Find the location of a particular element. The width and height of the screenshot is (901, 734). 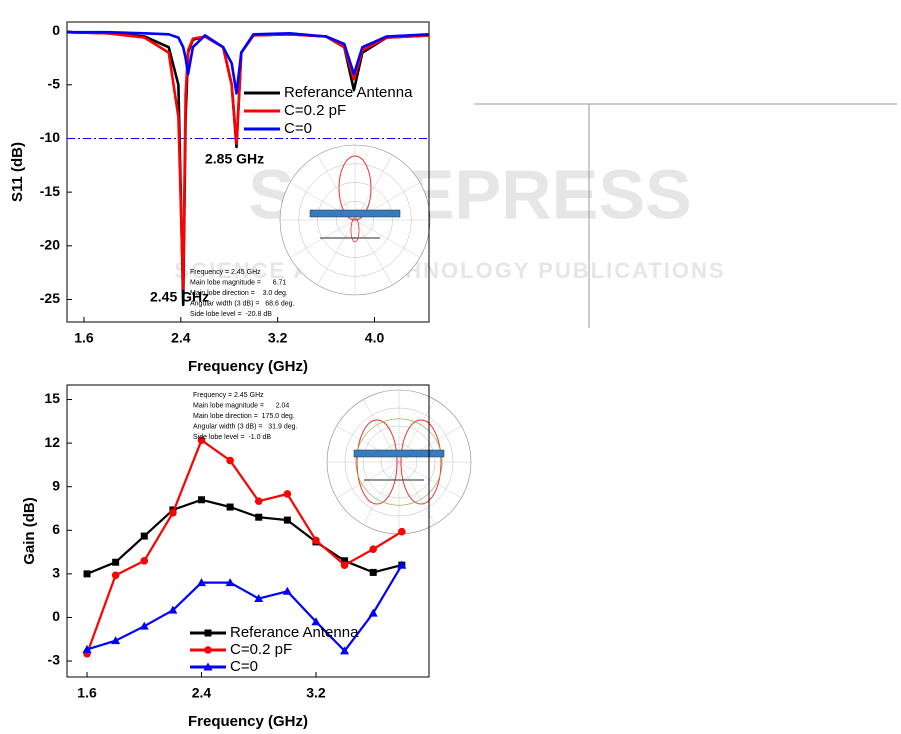

inset-text: Angular width (3 dB) = 31.9 deg. is located at coordinates (245, 426).